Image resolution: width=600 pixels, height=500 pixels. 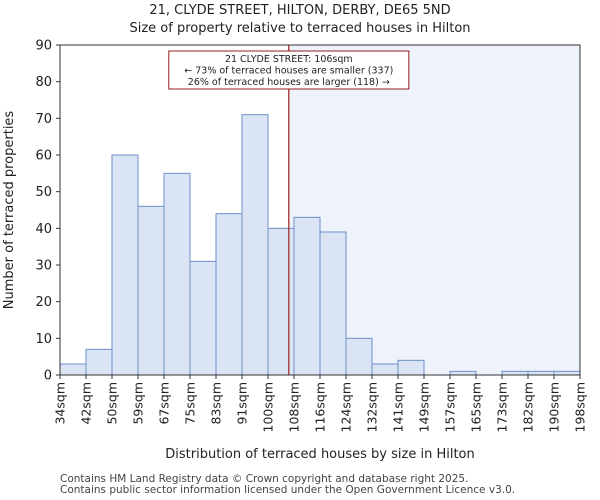 I want to click on x-tick-label-42sqm: 42sqm, so click(x=86, y=403).